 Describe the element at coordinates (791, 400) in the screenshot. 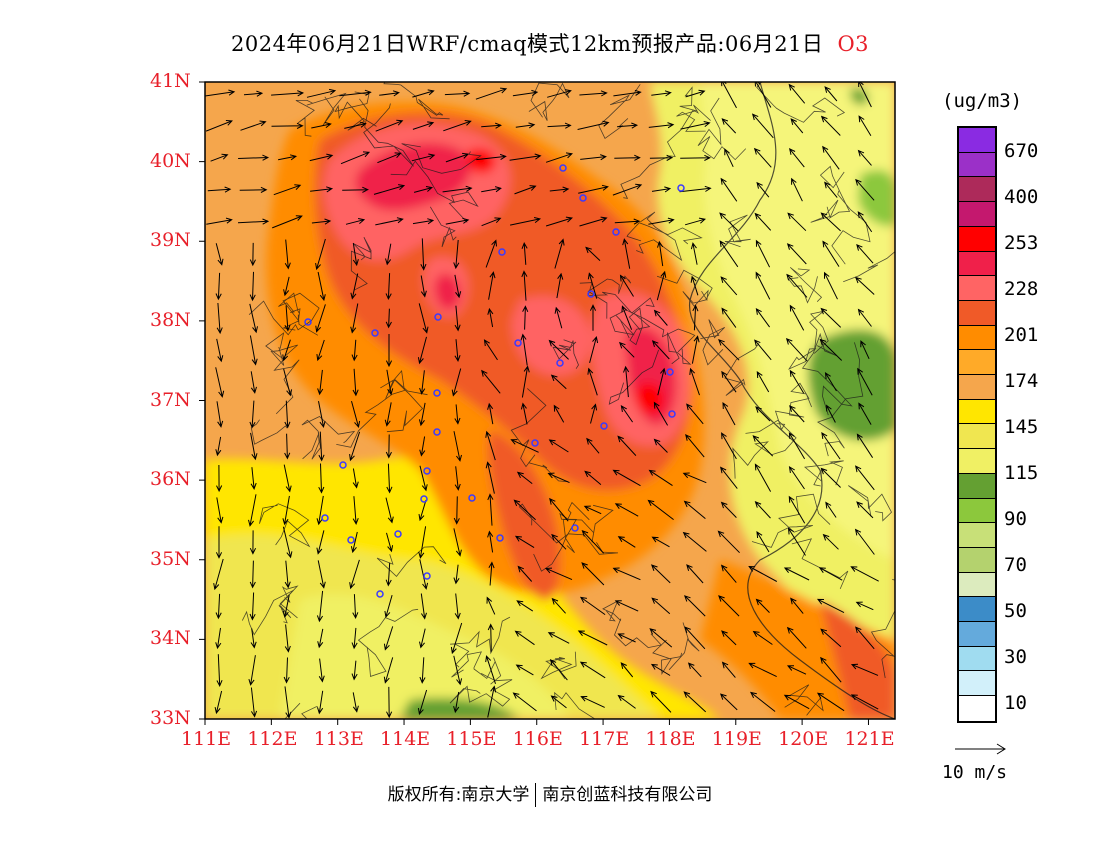

I see `coastline` at that location.